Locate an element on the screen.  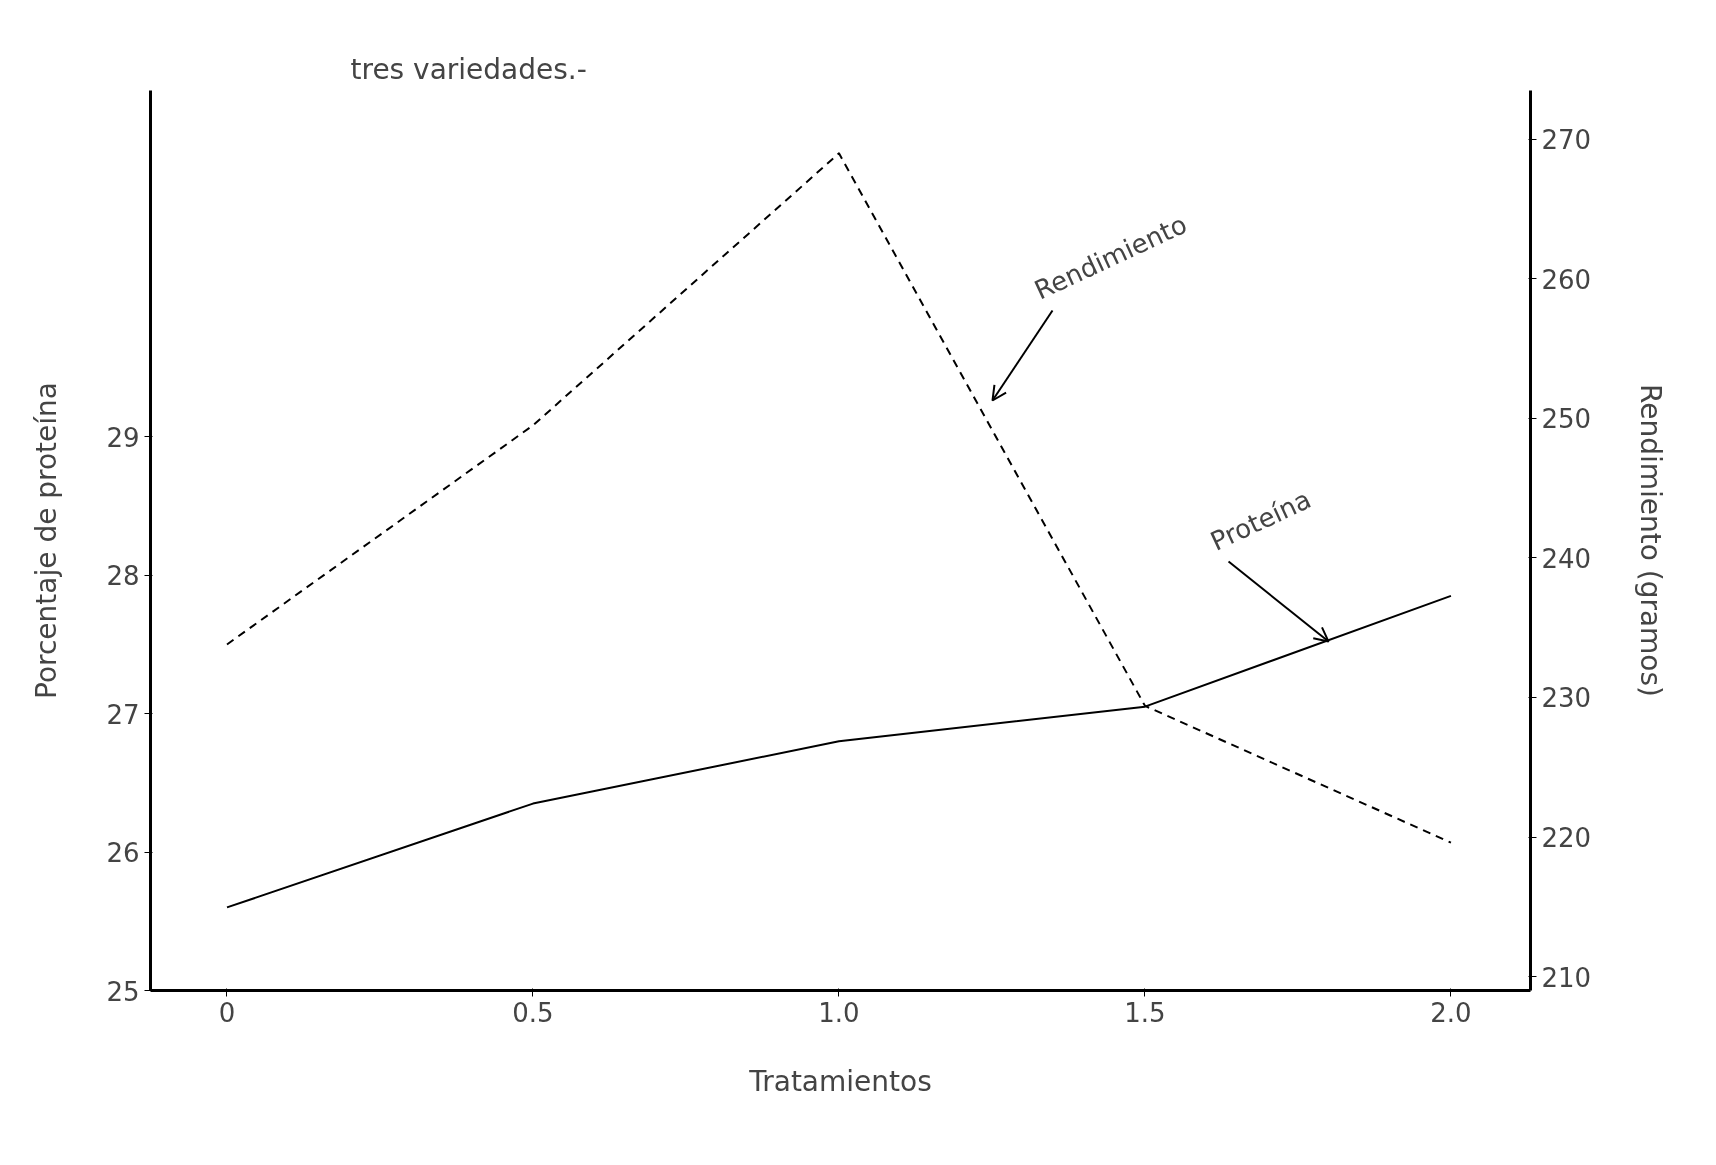
y2-axis-title: Rendimiento (gramos) is located at coordinates (1651, 540).